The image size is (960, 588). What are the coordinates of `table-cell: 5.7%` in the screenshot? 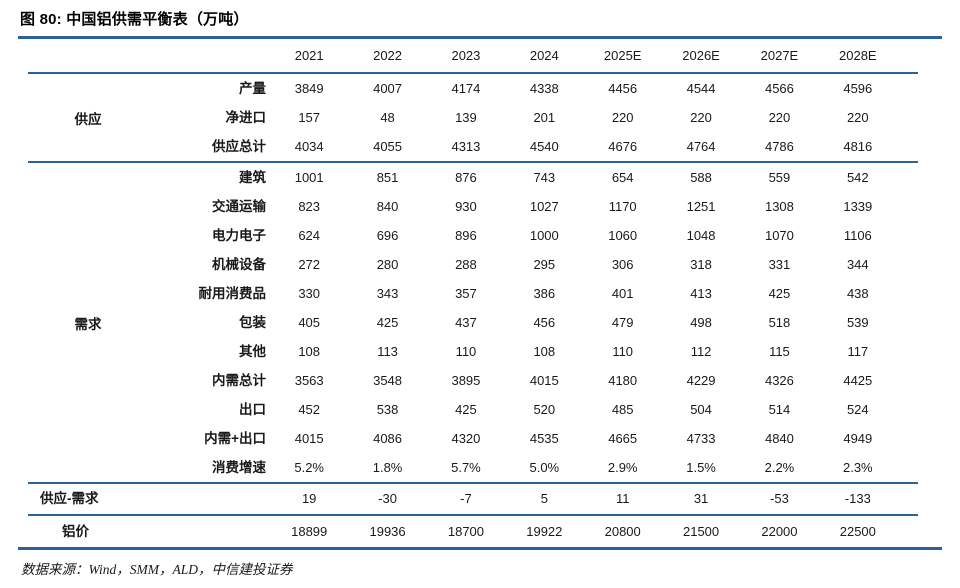 It's located at (466, 467).